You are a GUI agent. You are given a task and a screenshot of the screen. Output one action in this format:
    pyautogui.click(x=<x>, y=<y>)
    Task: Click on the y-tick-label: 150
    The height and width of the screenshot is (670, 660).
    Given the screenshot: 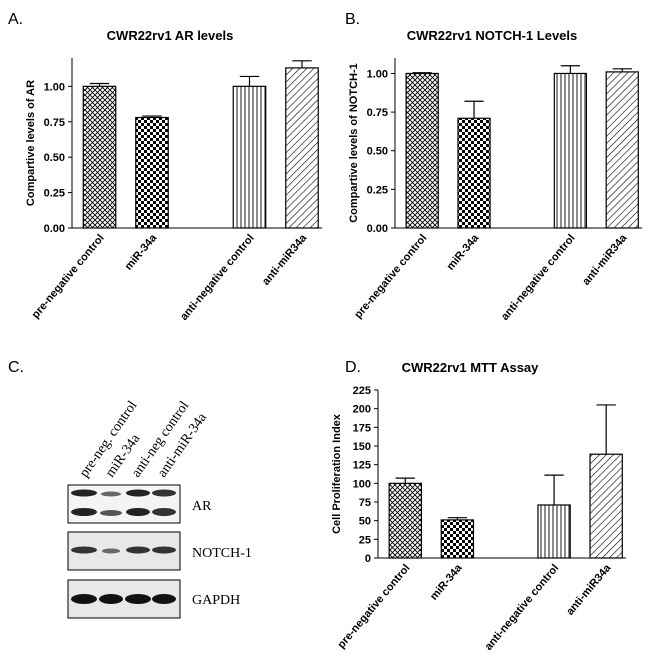 What is the action you would take?
    pyautogui.click(x=362, y=447)
    